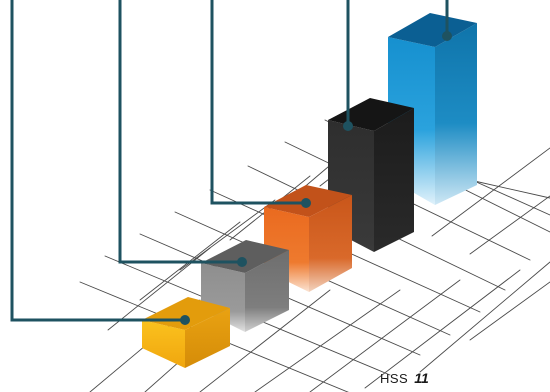  What do you see at coordinates (258, 102) in the screenshot?
I see `leader-line-orange` at bounding box center [258, 102].